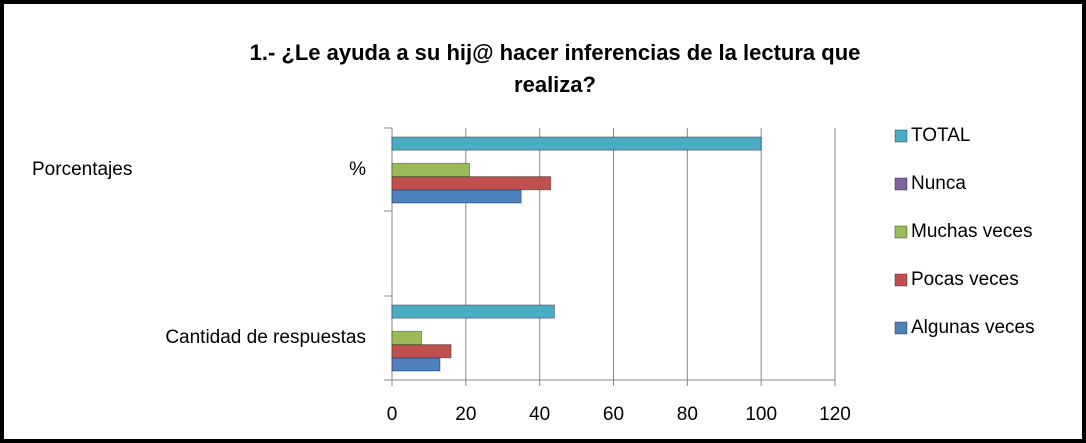 This screenshot has height=443, width=1086. Describe the element at coordinates (687, 414) in the screenshot. I see `x-tick-label: 80` at that location.